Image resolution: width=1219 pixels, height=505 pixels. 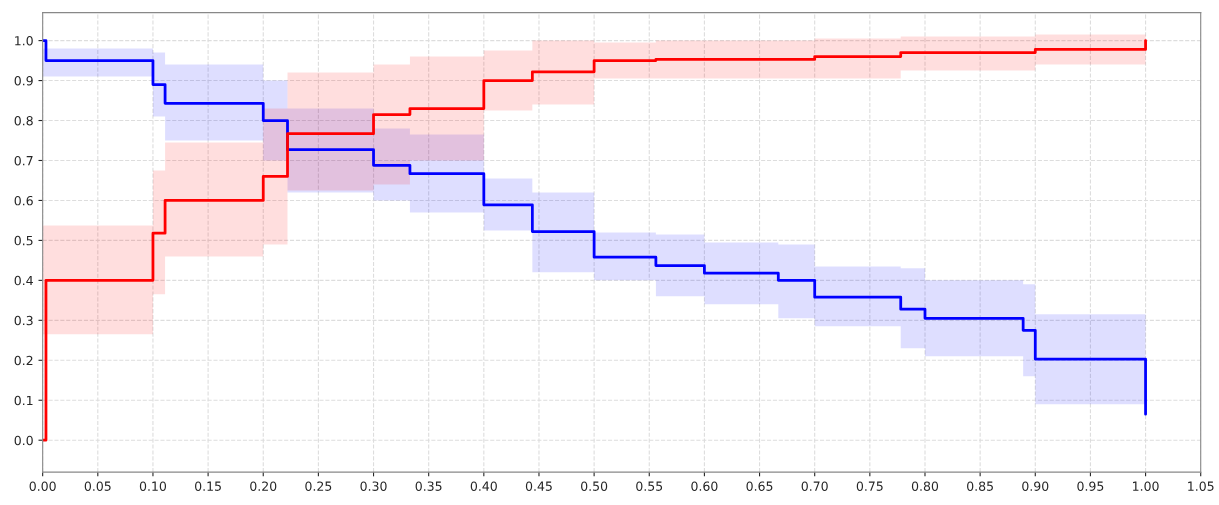 I want to click on x-tick-label: 0.50, so click(x=594, y=486).